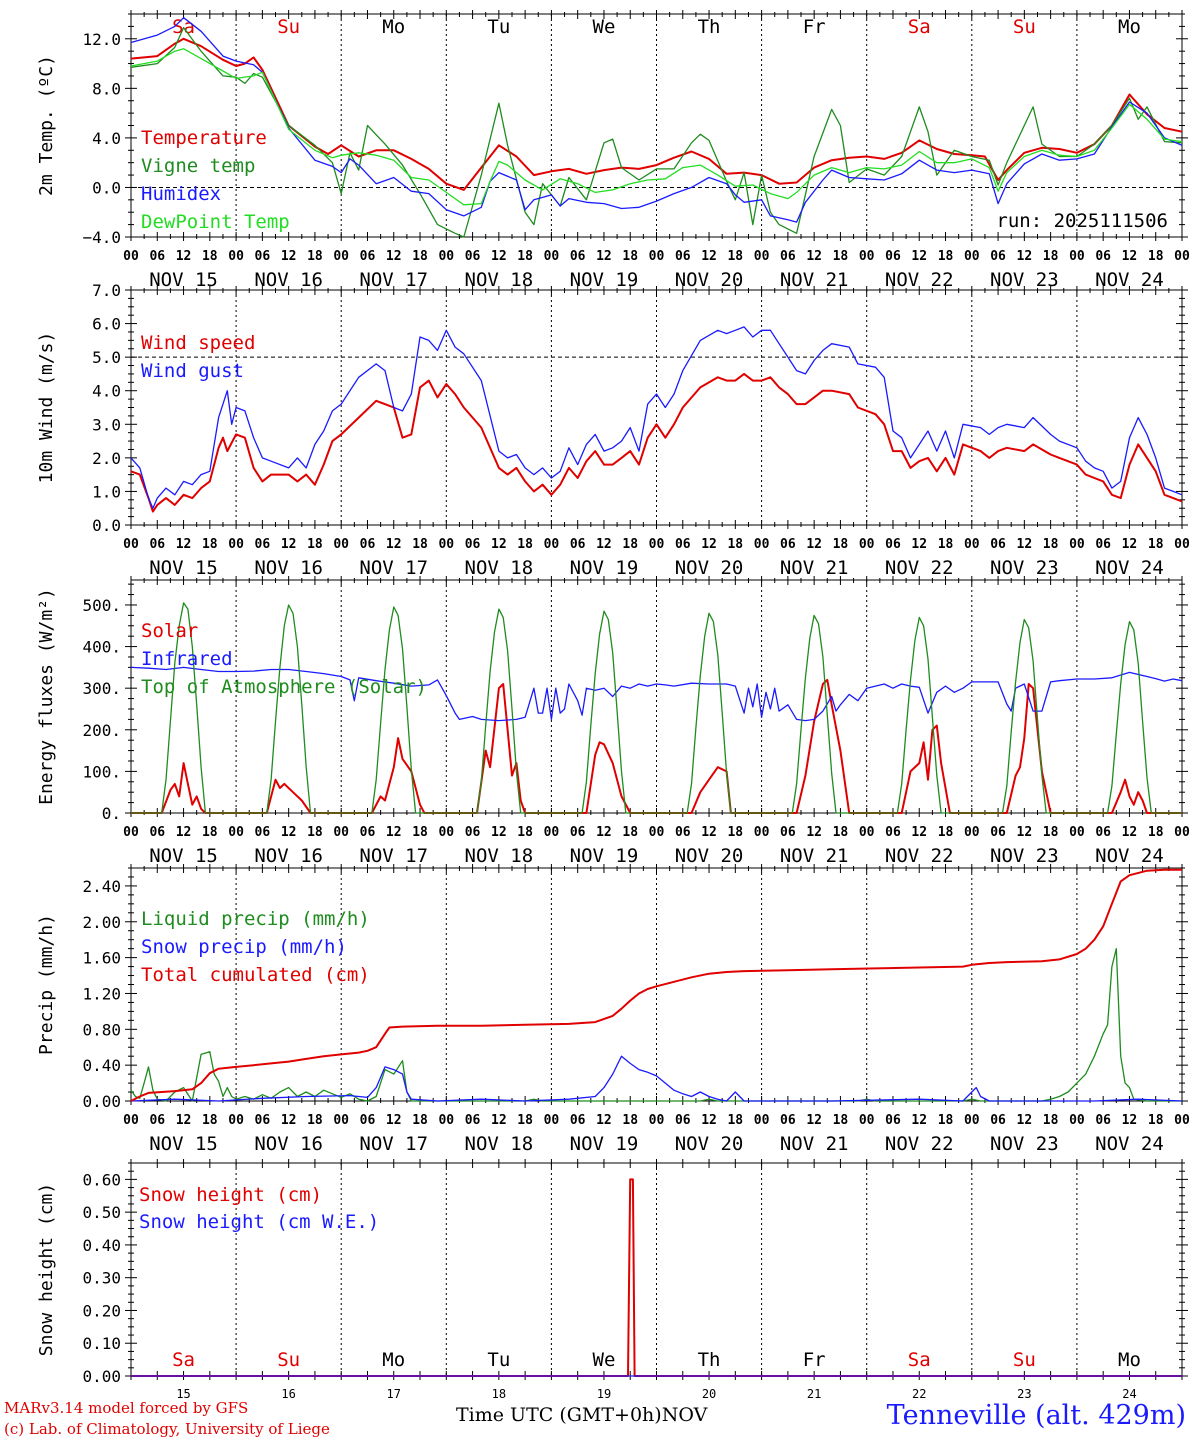 The height and width of the screenshot is (1445, 1194). I want to click on legend-entry: Snow precip (mm/h), so click(244, 947).